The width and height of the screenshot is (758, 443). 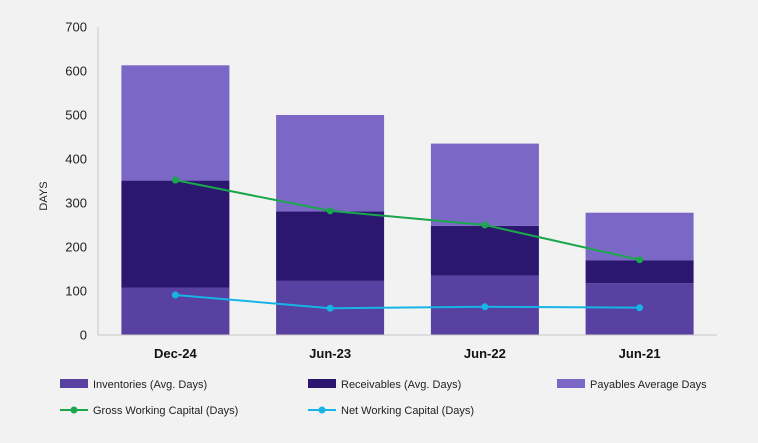 What do you see at coordinates (76, 291) in the screenshot?
I see `y-tick-label: 100` at bounding box center [76, 291].